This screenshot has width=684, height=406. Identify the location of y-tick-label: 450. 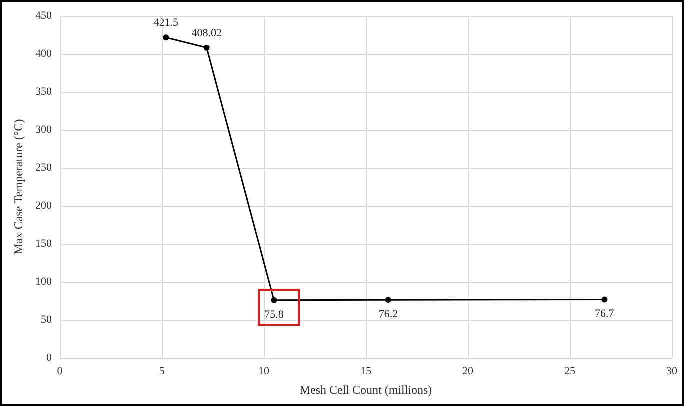
(44, 16).